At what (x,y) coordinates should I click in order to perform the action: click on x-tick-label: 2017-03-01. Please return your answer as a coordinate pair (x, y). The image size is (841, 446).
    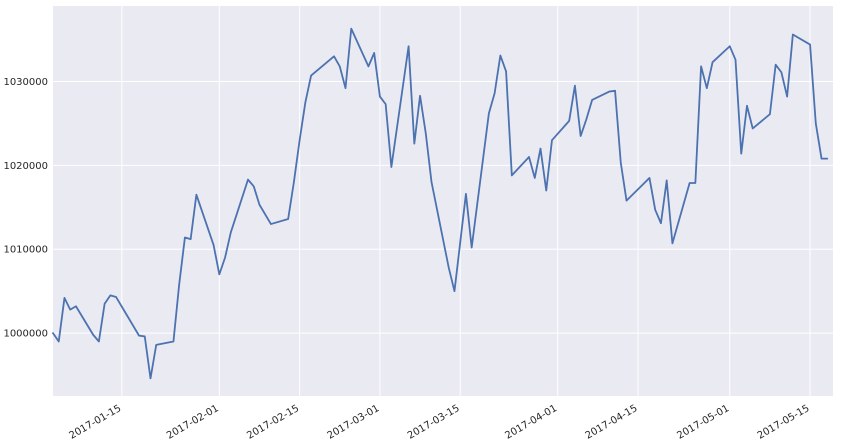
    Looking at the image, I should click on (354, 422).